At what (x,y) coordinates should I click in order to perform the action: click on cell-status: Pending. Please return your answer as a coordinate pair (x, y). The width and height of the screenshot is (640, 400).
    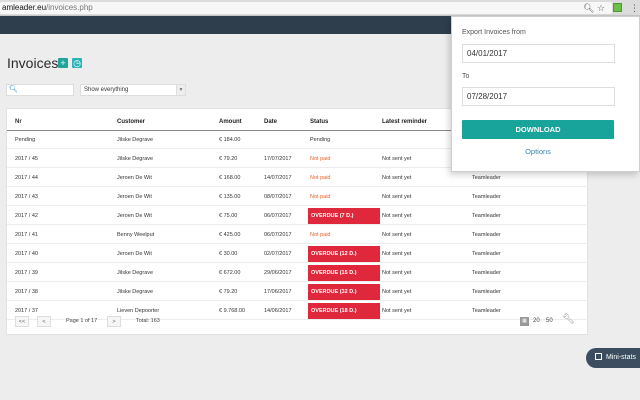
    Looking at the image, I should click on (320, 140).